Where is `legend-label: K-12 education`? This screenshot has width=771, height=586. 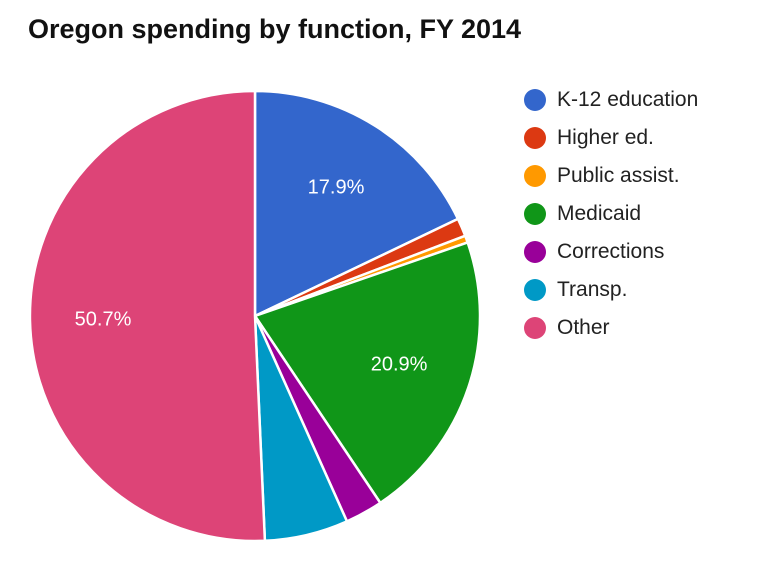 legend-label: K-12 education is located at coordinates (628, 99).